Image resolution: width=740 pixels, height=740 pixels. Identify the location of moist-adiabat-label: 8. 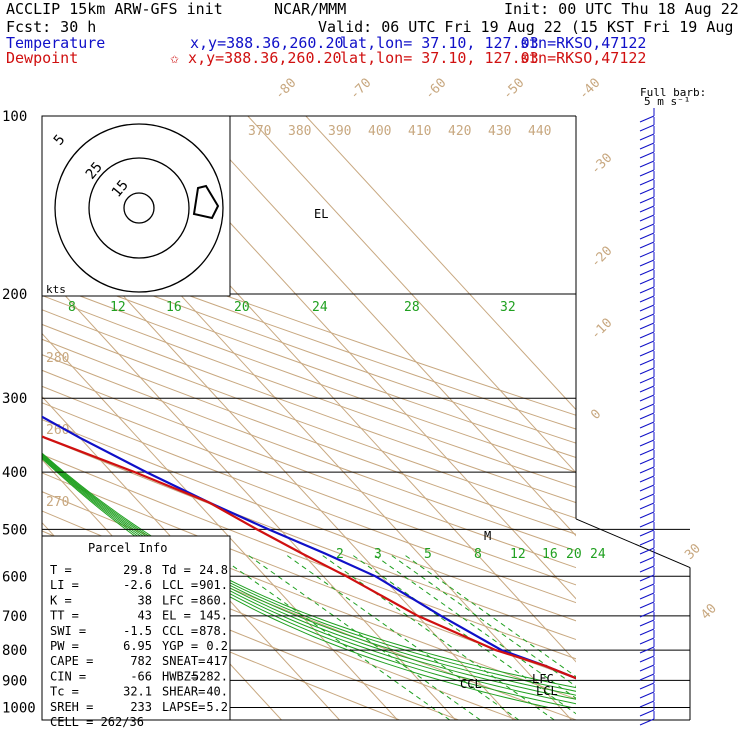
(72, 307).